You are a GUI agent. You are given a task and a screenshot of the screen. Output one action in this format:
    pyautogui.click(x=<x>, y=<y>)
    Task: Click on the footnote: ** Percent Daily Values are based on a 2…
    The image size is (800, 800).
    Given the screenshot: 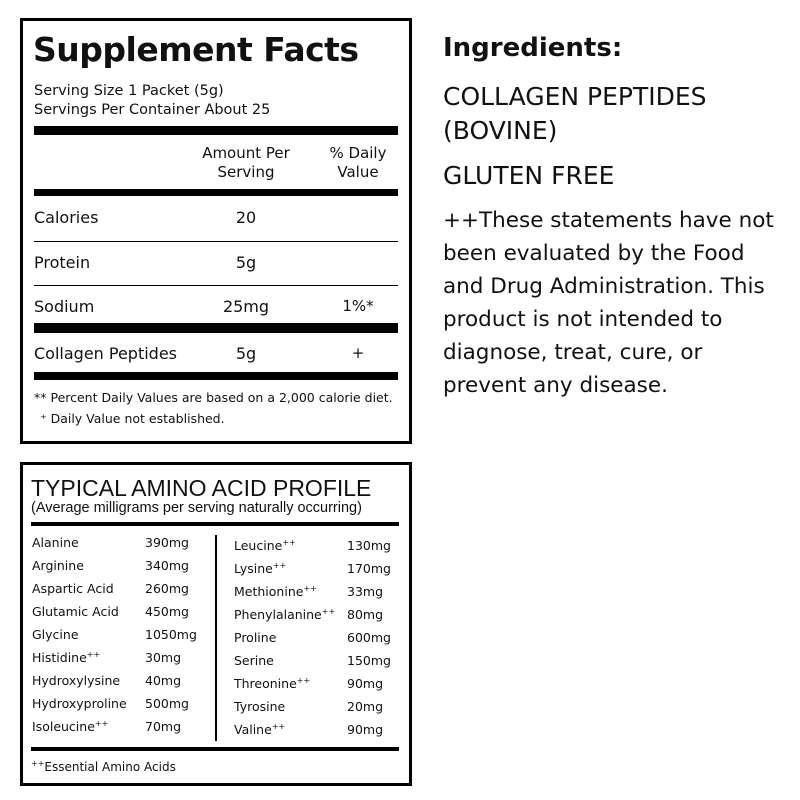 What is the action you would take?
    pyautogui.click(x=213, y=397)
    